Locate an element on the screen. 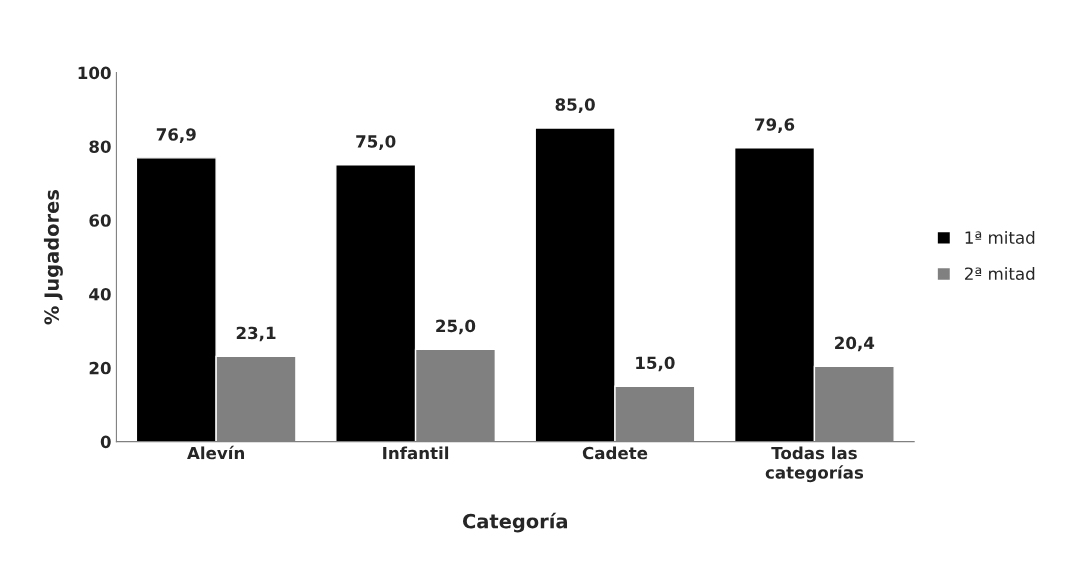 This screenshot has height=572, width=1078. x-tick-label: Infantil is located at coordinates (416, 453).